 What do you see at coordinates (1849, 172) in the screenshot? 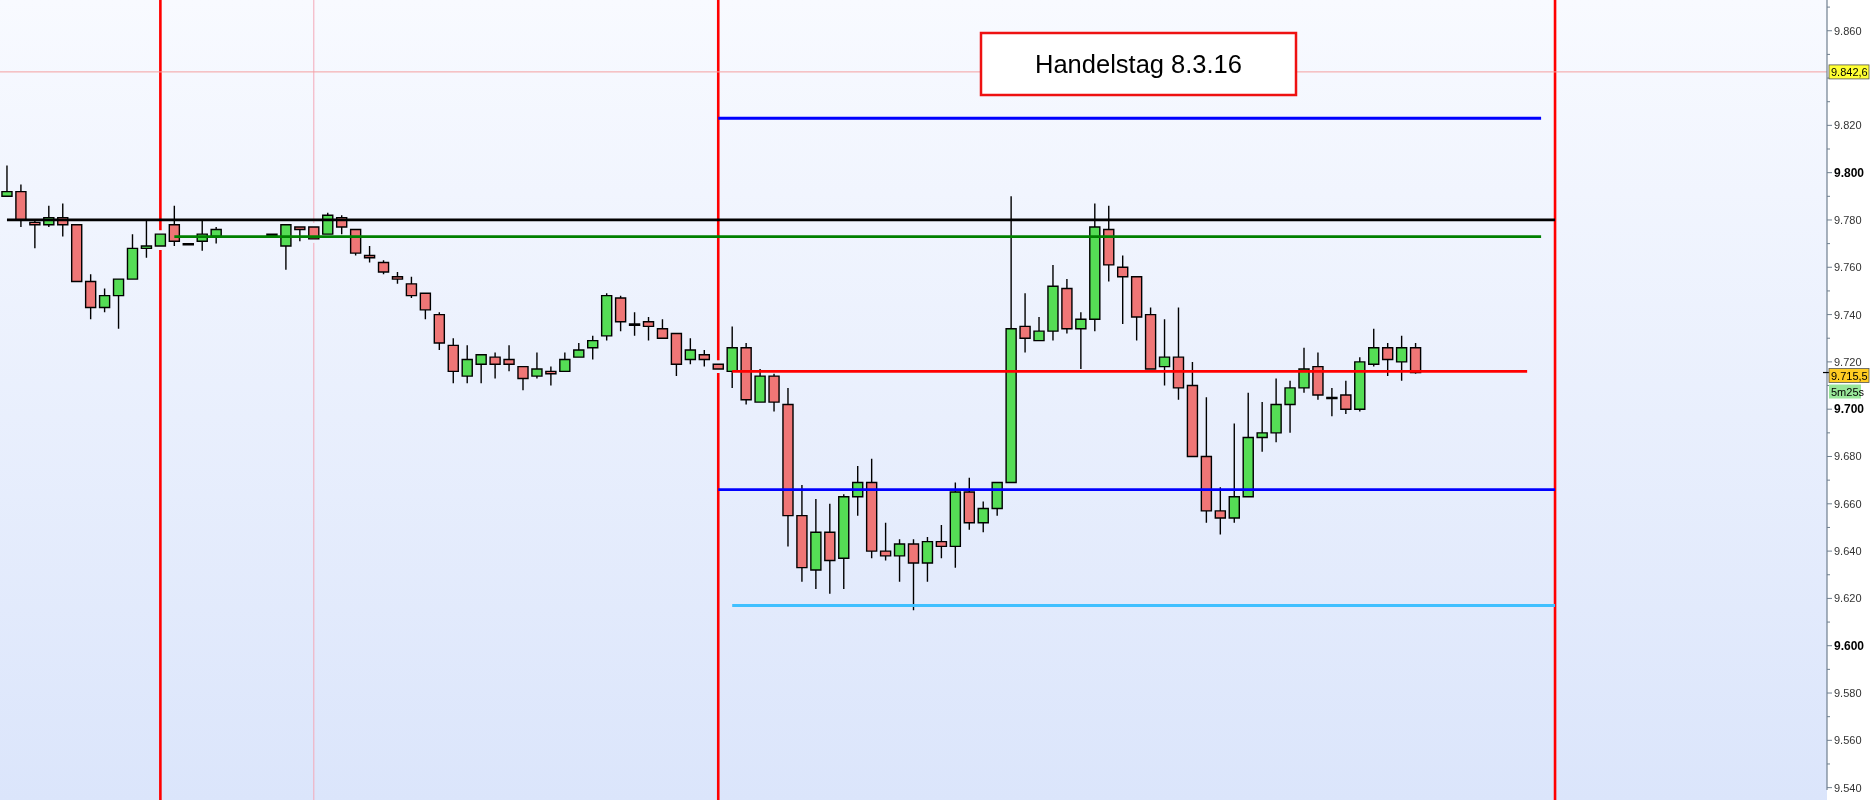
I see `y-tick-label: 9.800` at bounding box center [1849, 172].